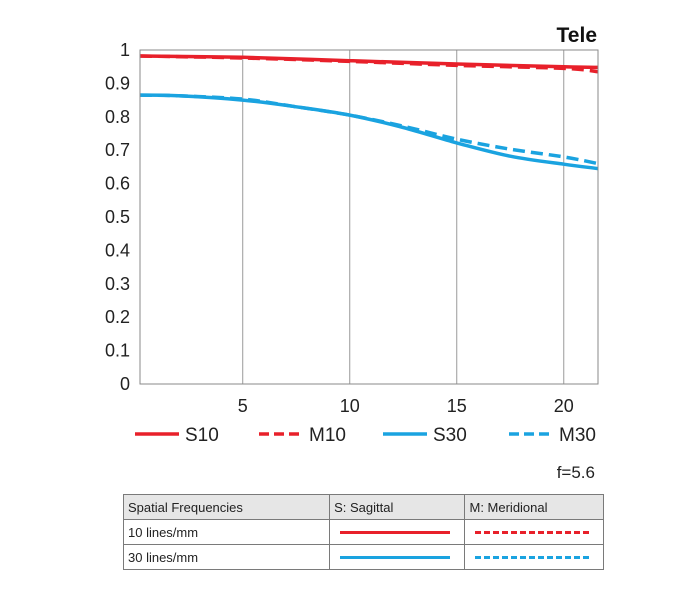  Describe the element at coordinates (369, 64) in the screenshot. I see `series-line-m10` at that location.